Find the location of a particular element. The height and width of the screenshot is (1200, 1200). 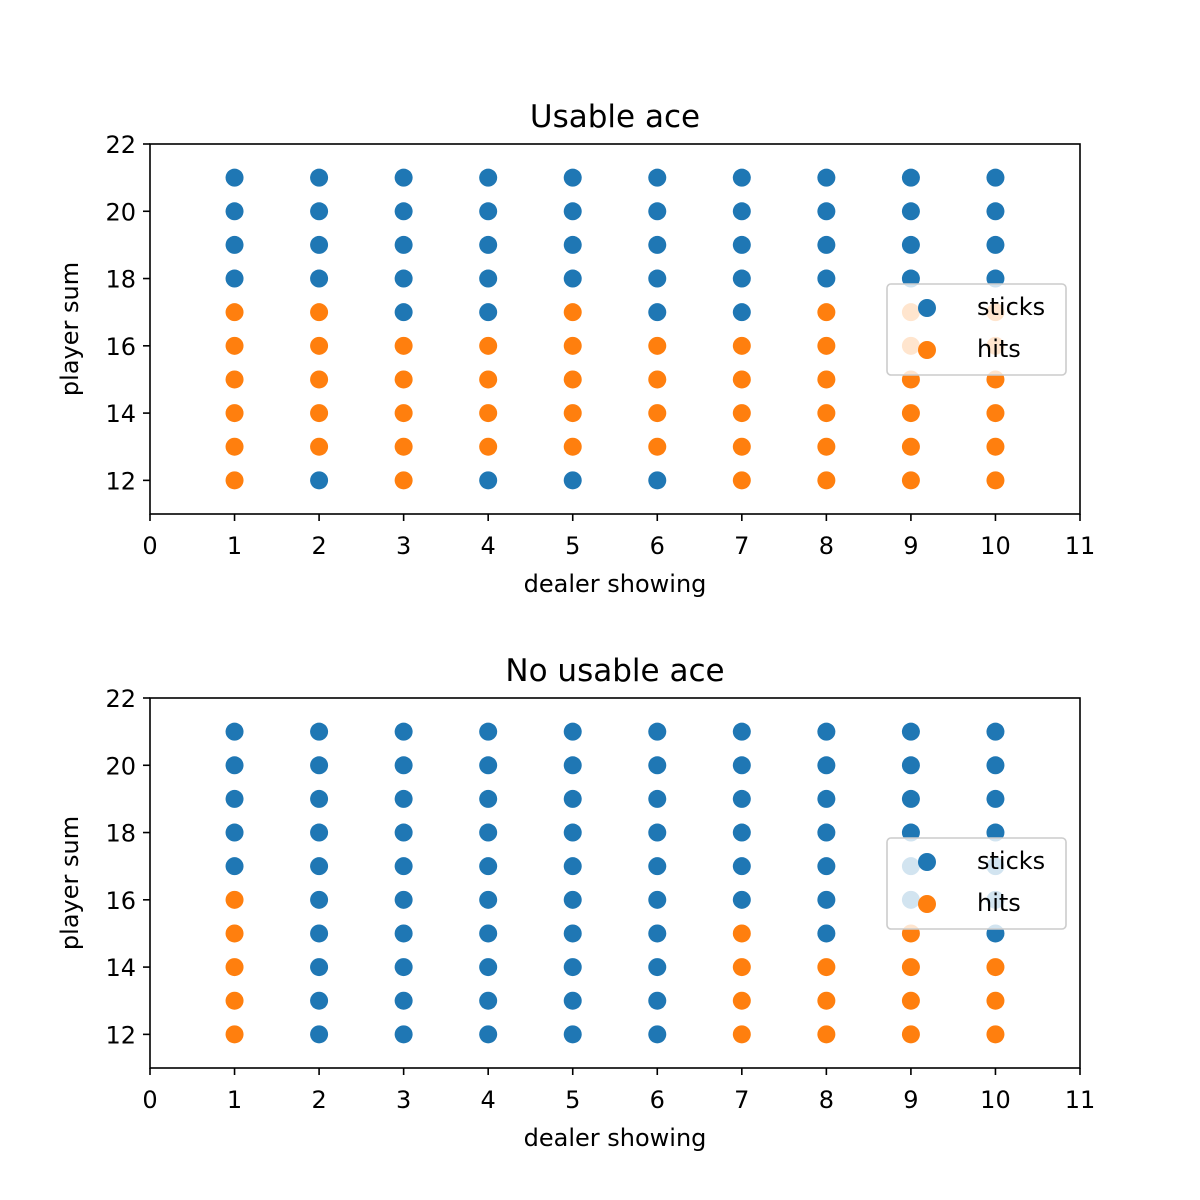

x-tick-label: 6 is located at coordinates (657, 1100).